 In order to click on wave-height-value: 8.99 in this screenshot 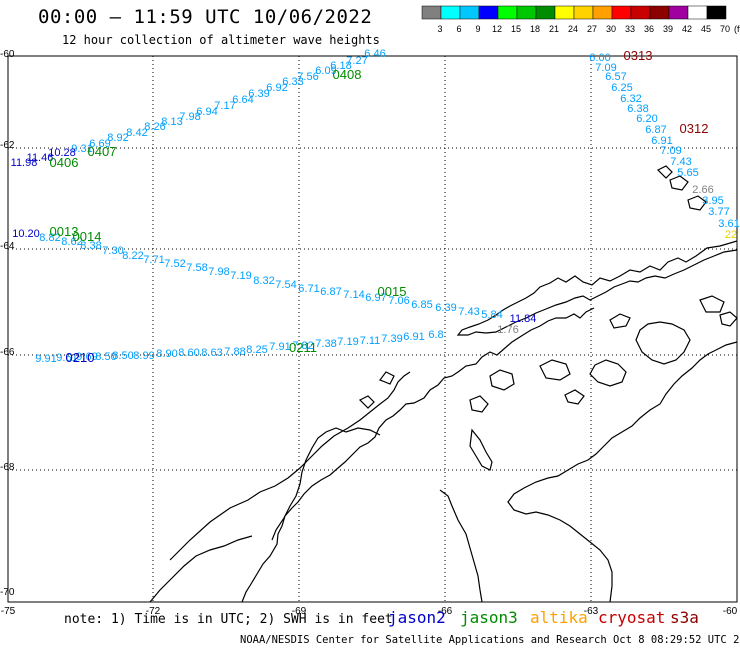, I will do `click(143, 356)`.